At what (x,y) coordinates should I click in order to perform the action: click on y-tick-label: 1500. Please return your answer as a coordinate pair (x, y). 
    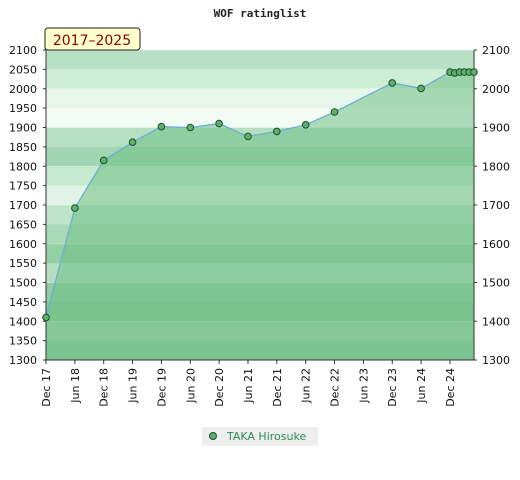
    Looking at the image, I should click on (23, 283).